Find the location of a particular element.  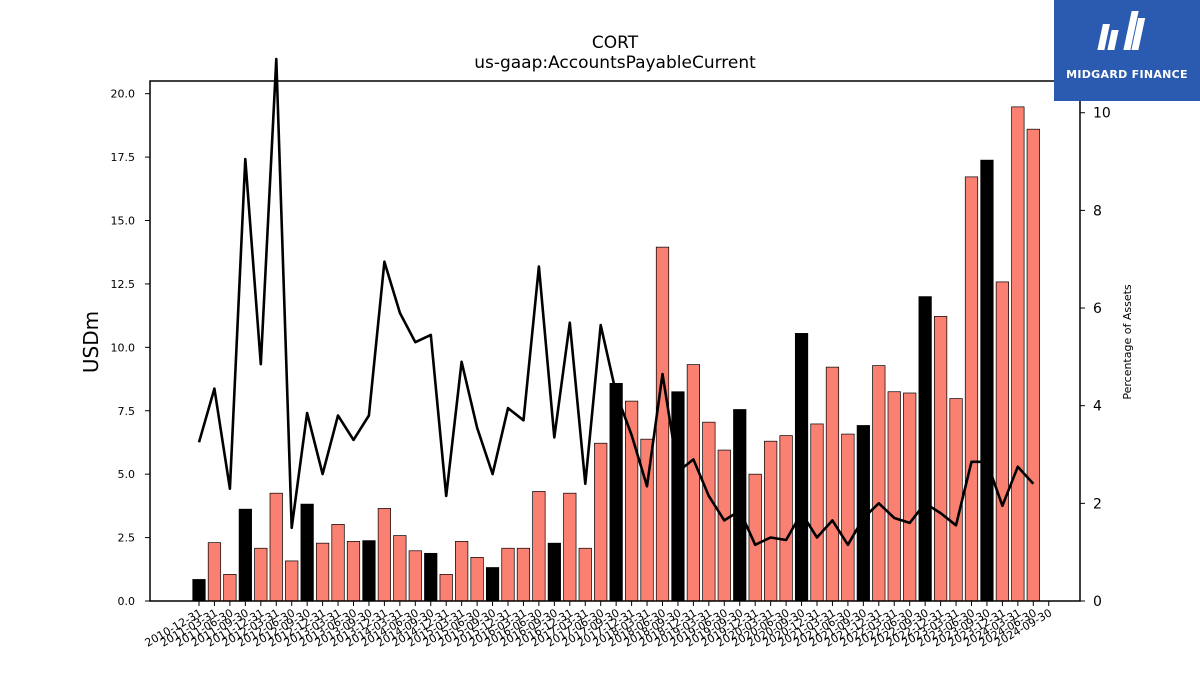

chart-title: CORT is located at coordinates (615, 43).